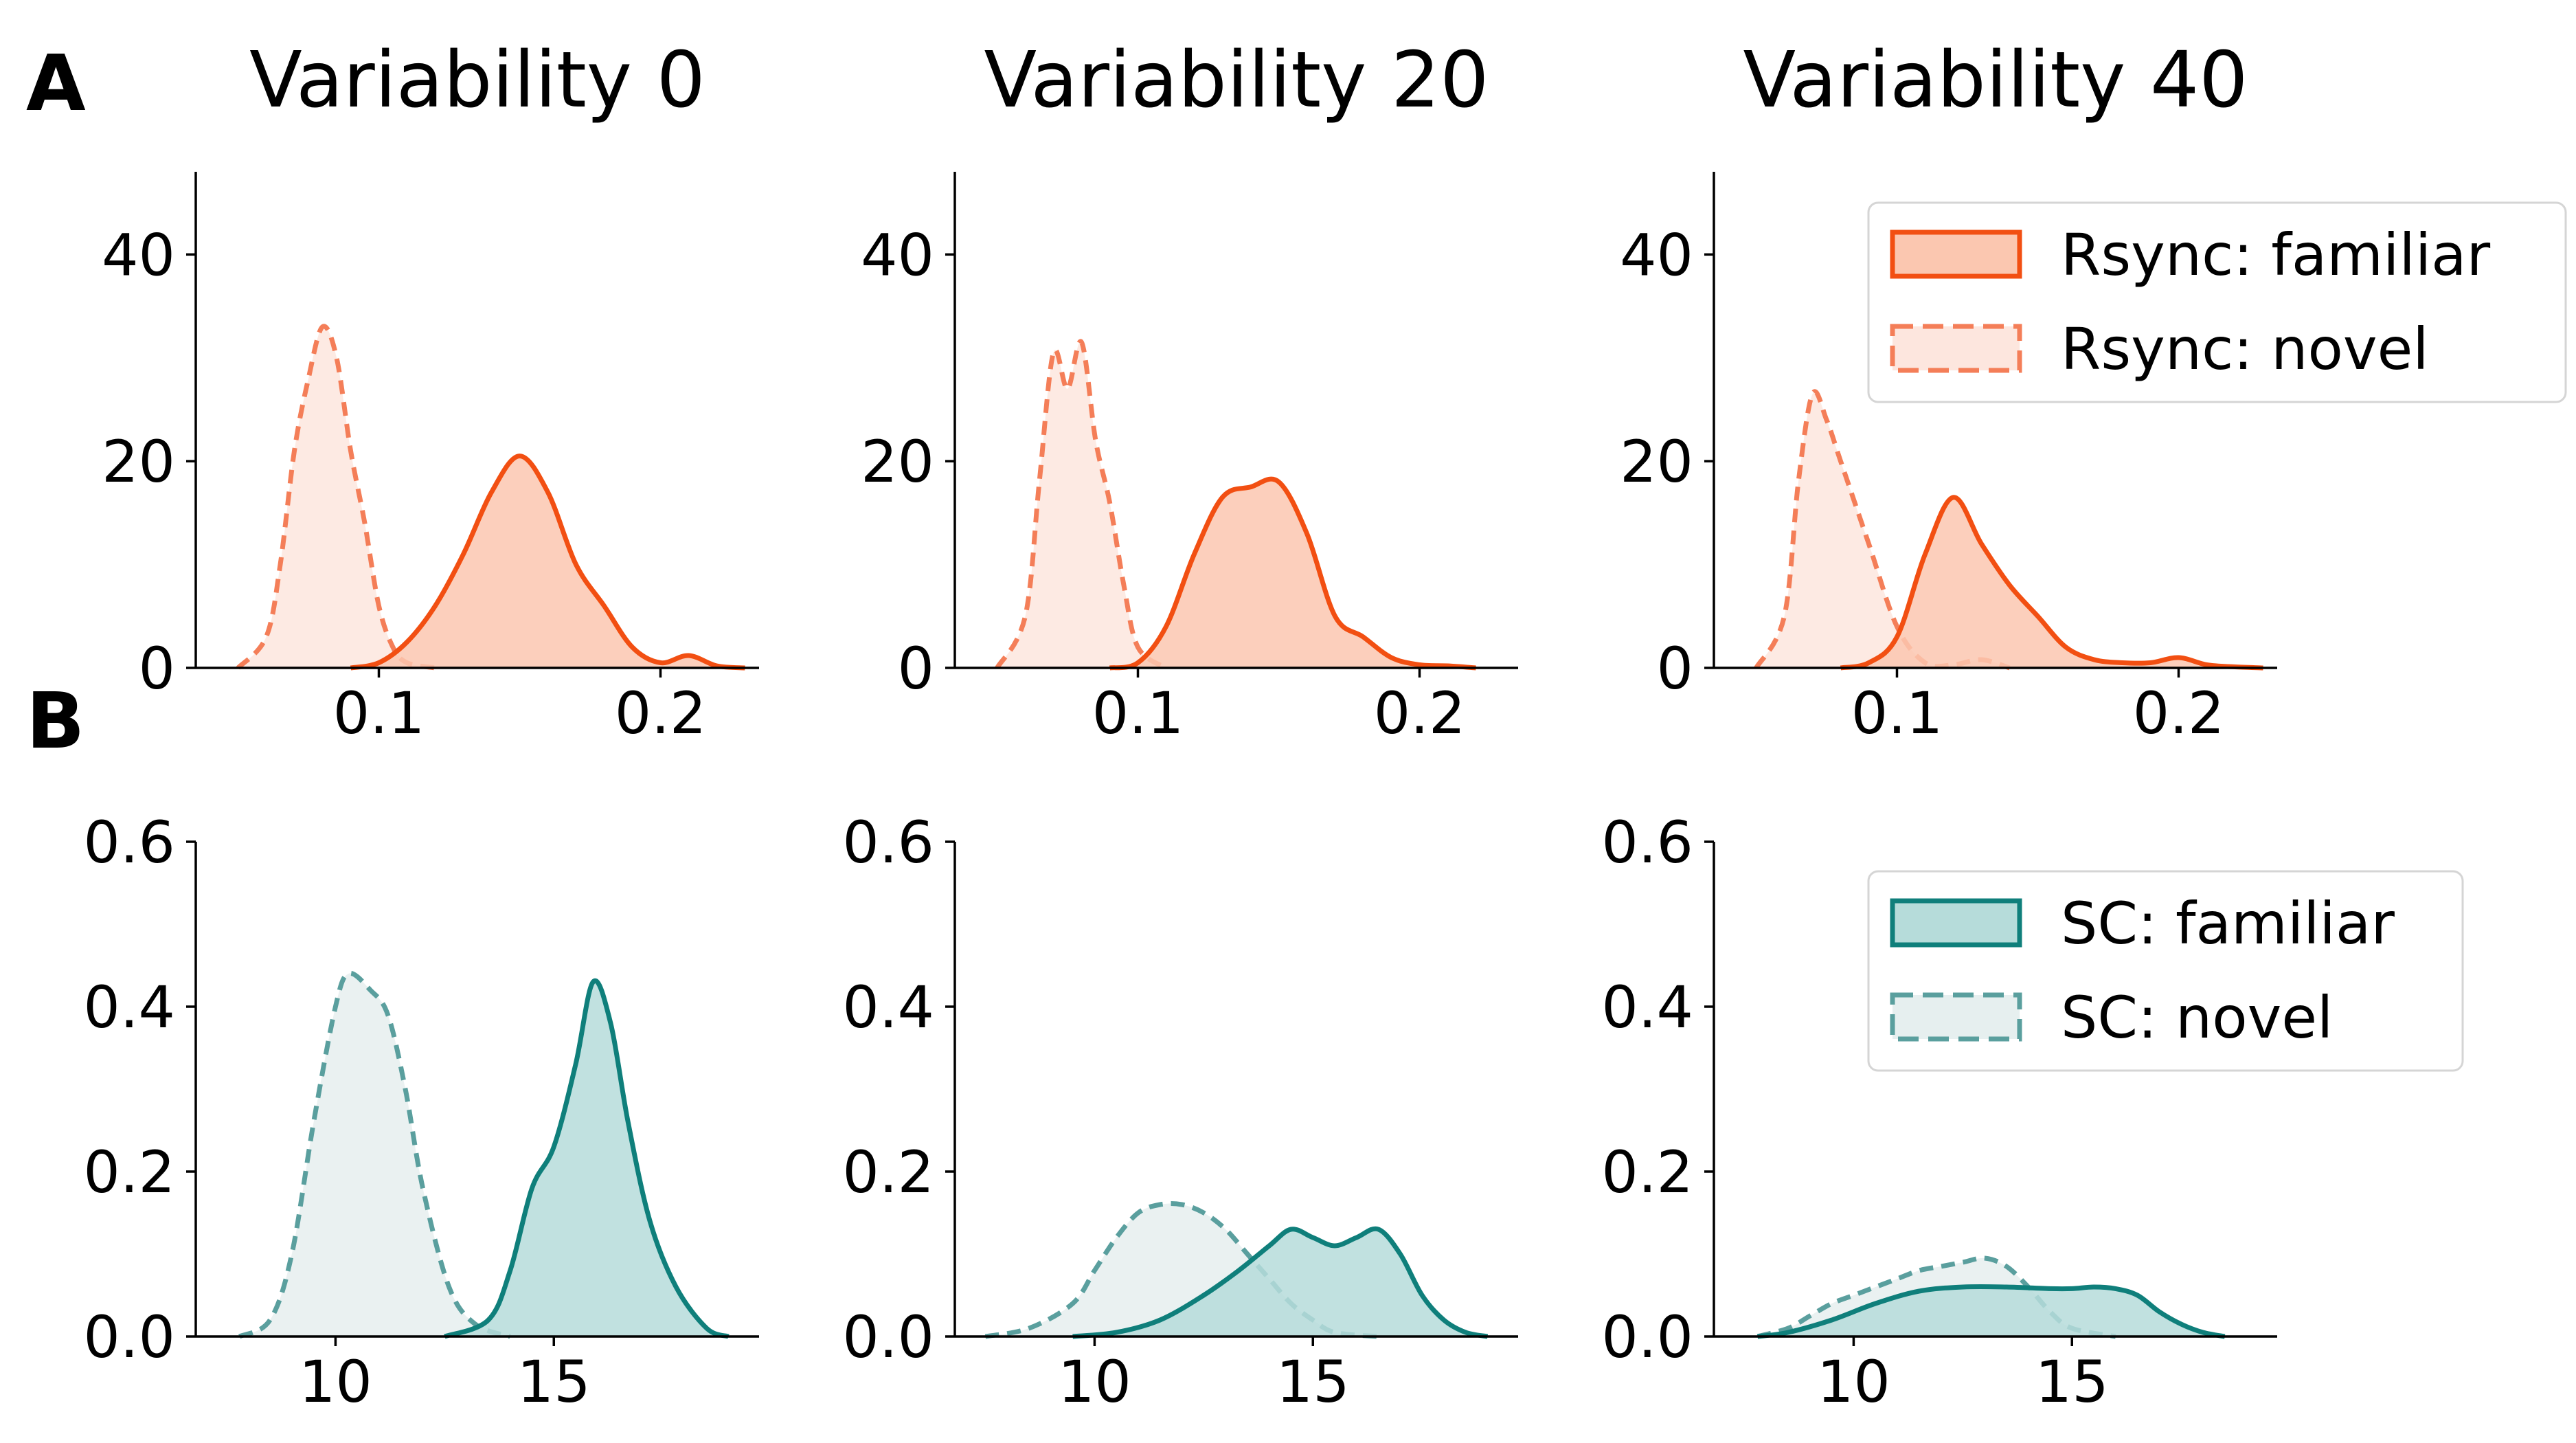  What do you see at coordinates (1956, 255) in the screenshot?
I see `legend-swatch-rsync-familiar` at bounding box center [1956, 255].